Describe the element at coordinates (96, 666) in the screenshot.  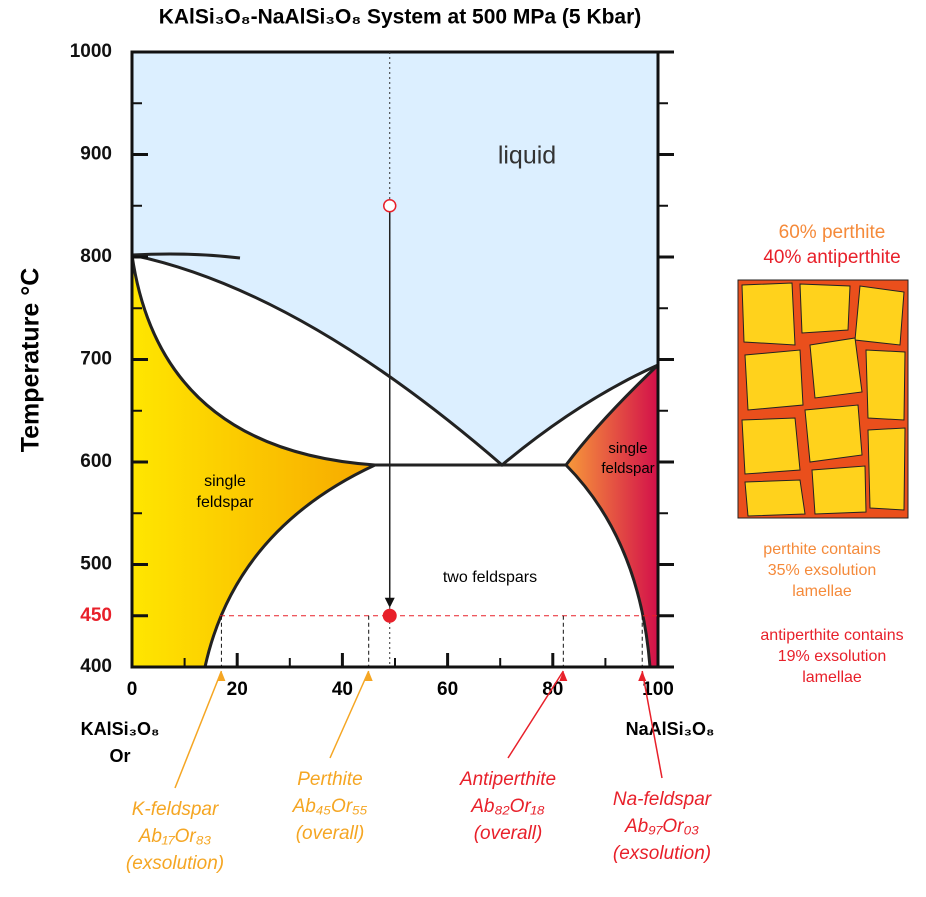
I see `y-tick-label: 400` at that location.